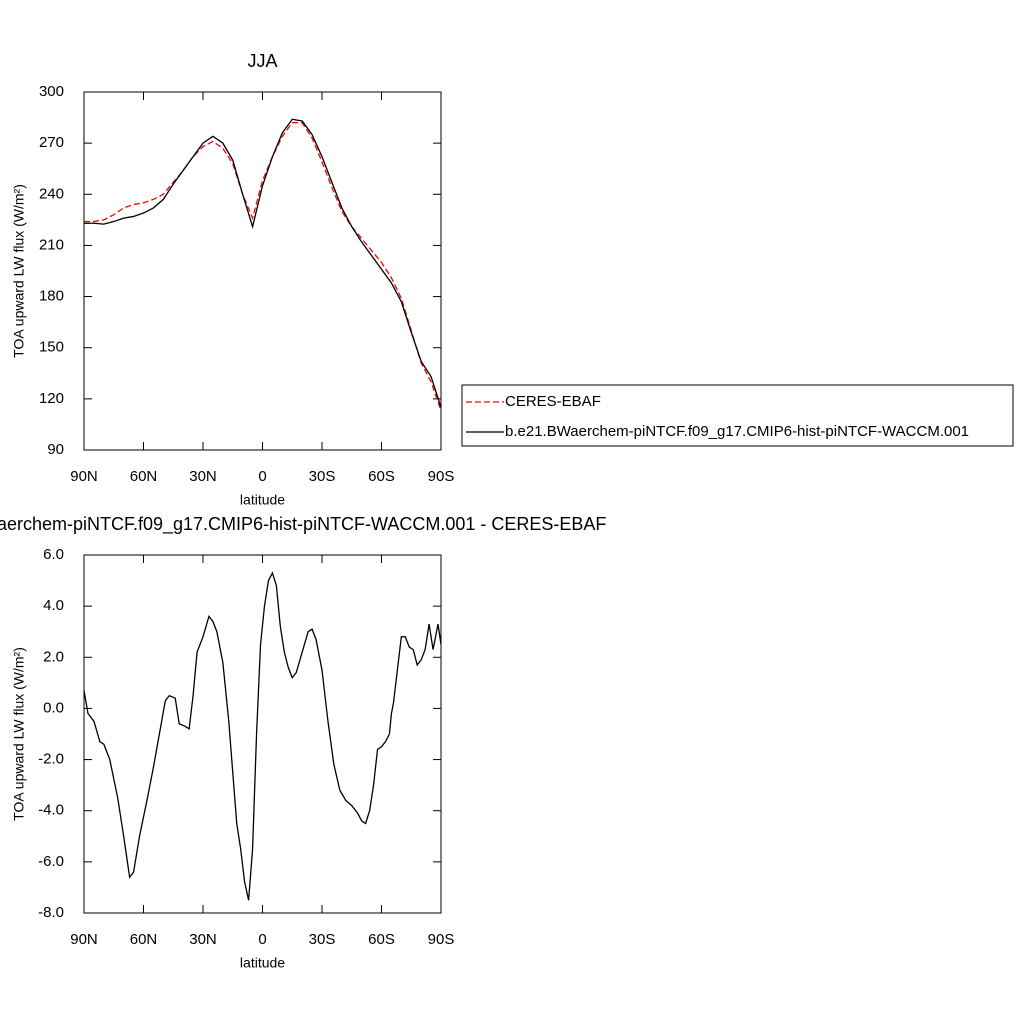  I want to click on legend-box, so click(737, 415).